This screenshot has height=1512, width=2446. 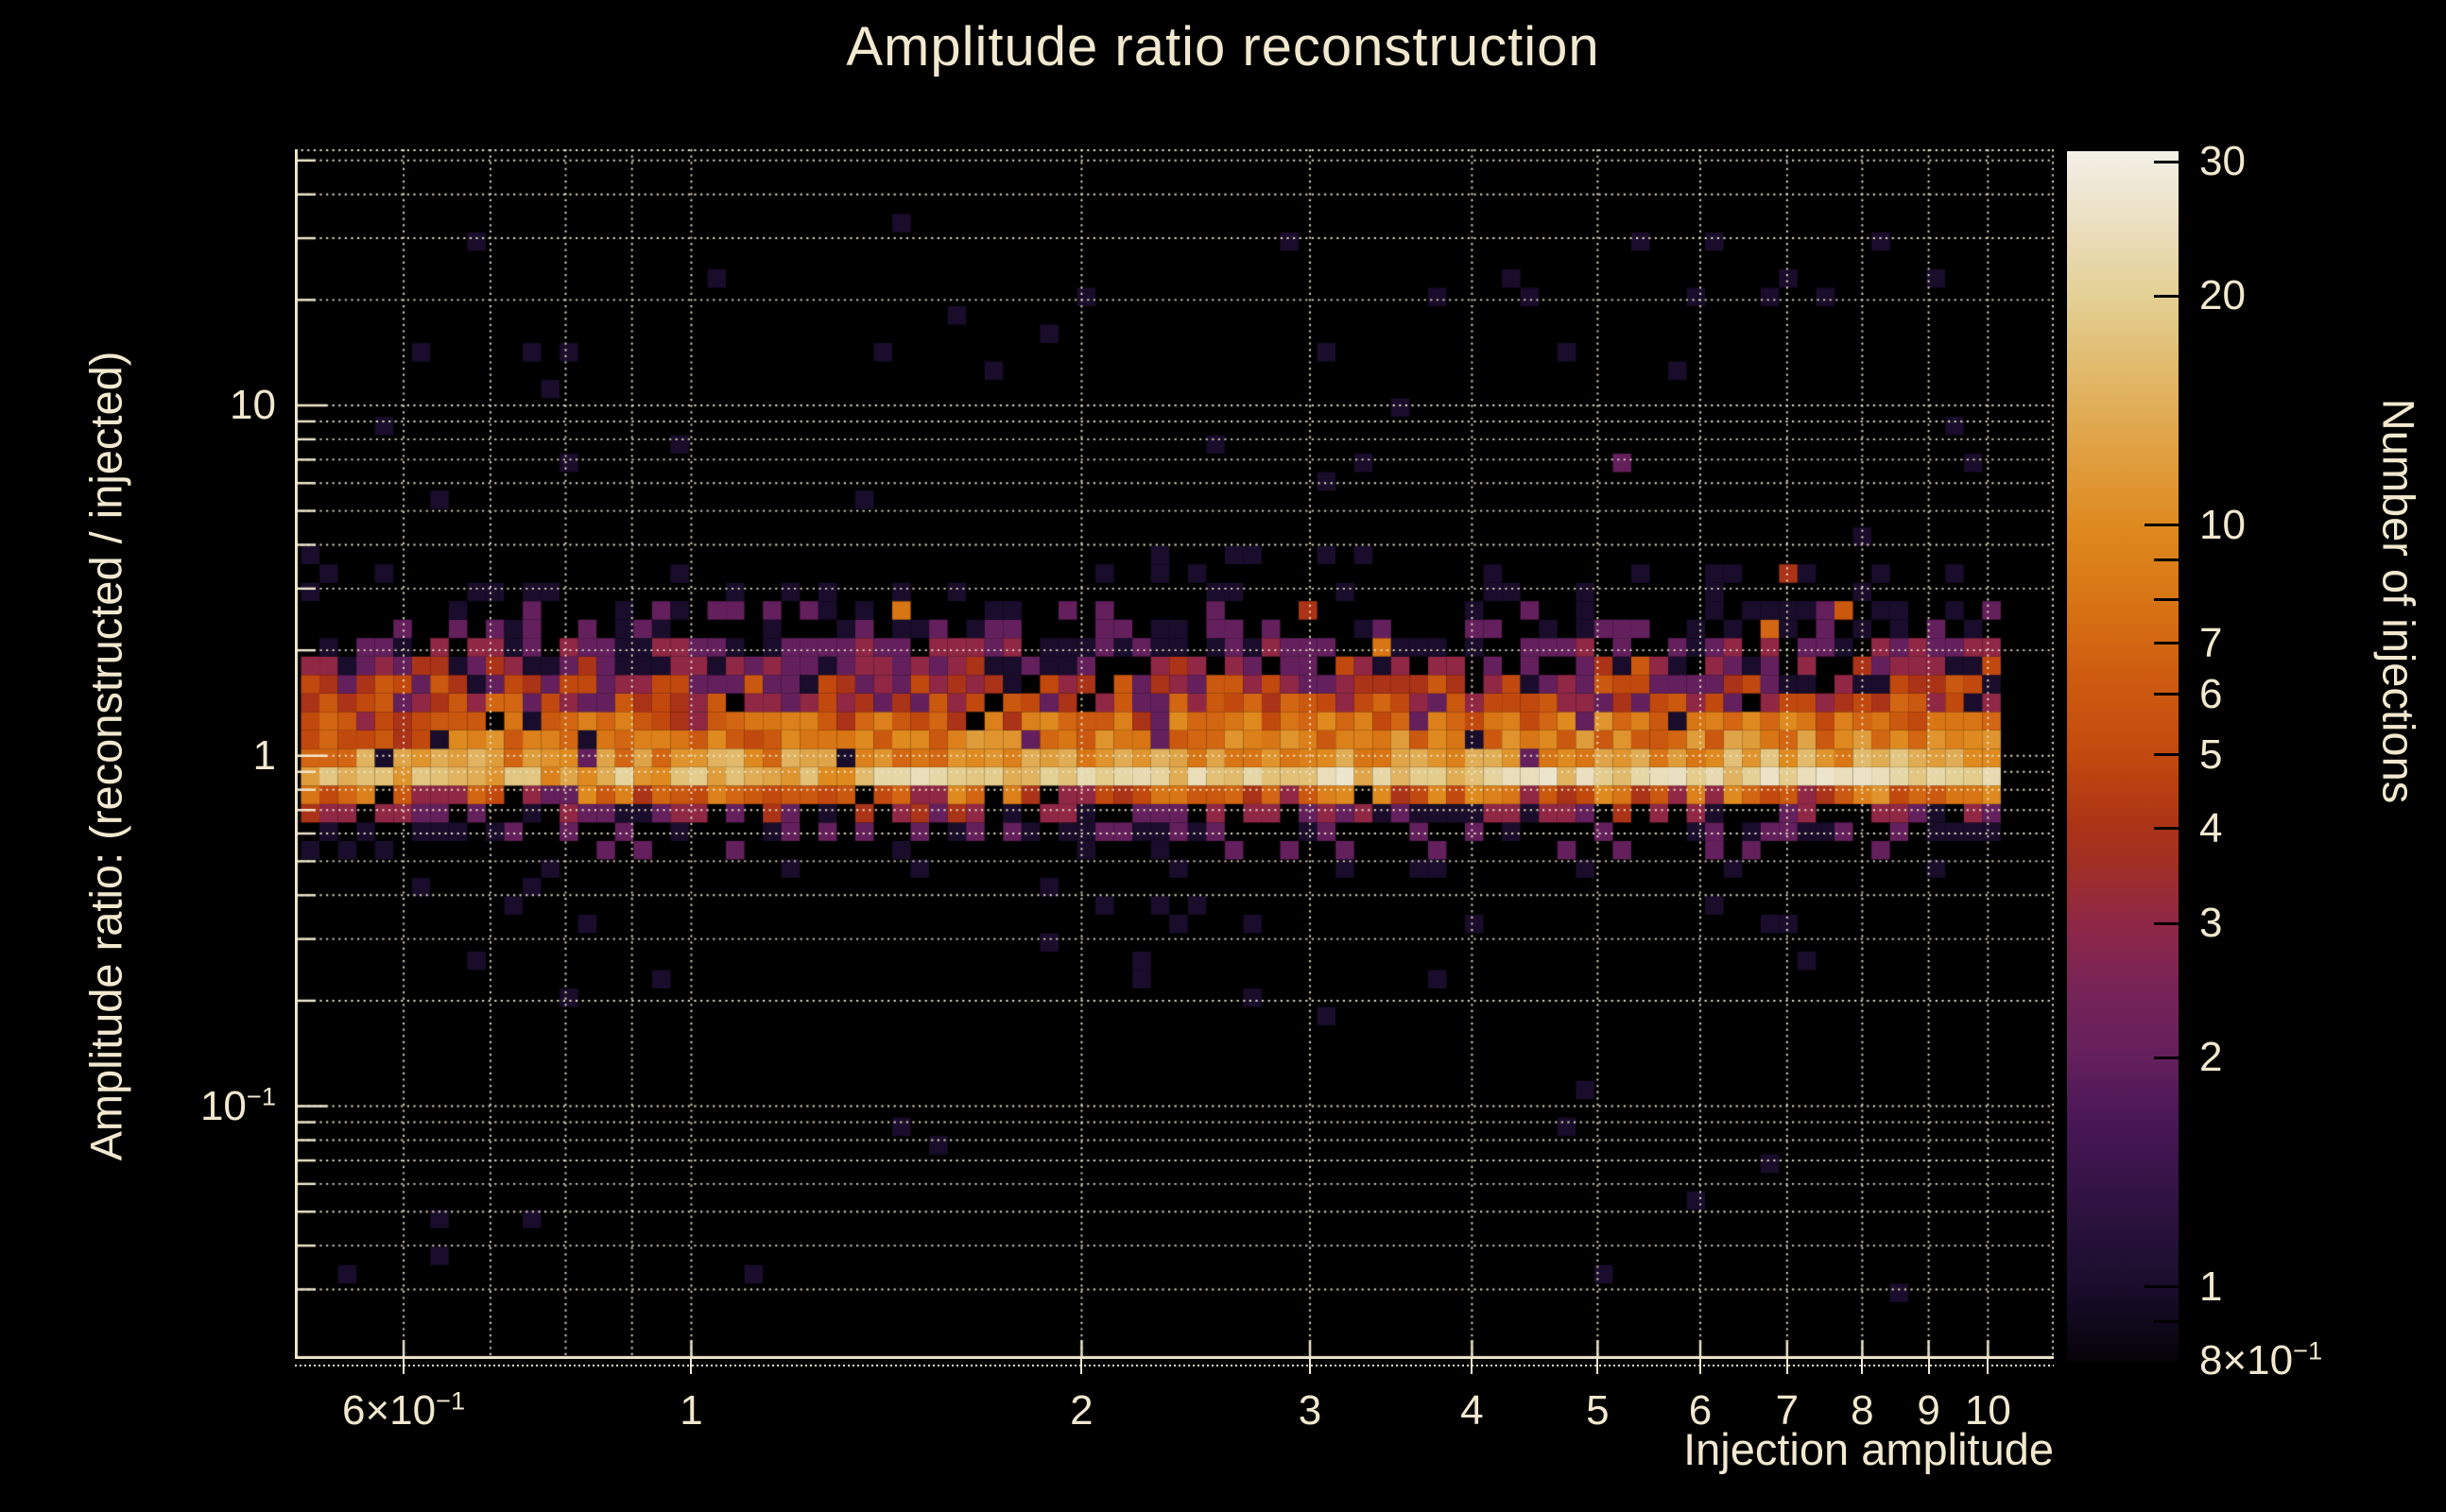 What do you see at coordinates (1174, 1368) in the screenshot?
I see `x-axis-minor-ticks` at bounding box center [1174, 1368].